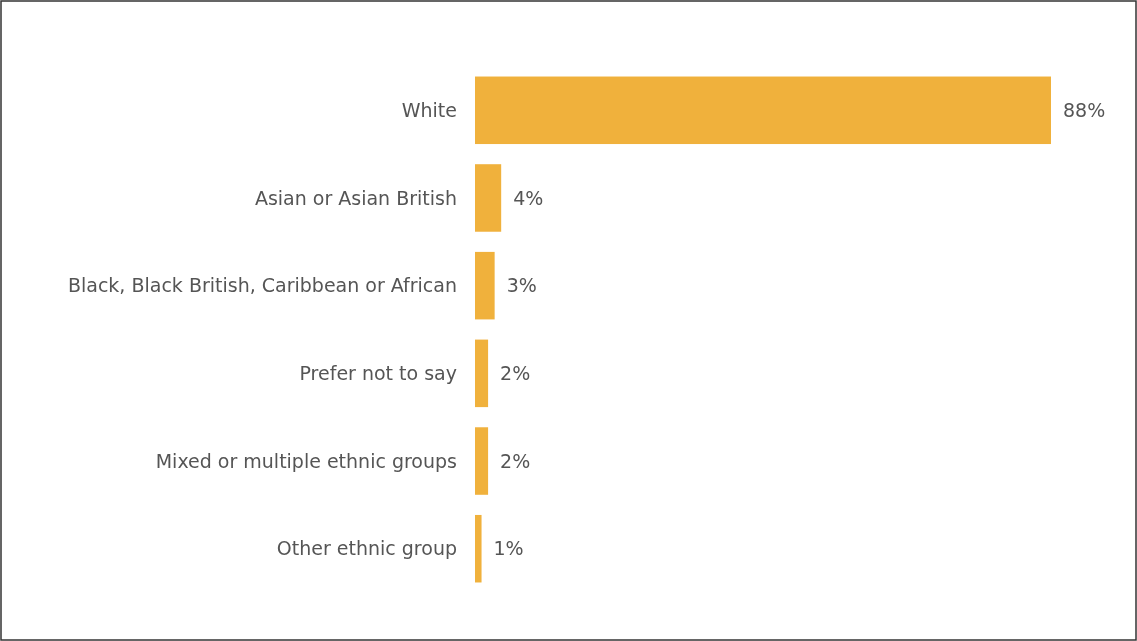  I want to click on data-label: 1%, so click(508, 548).